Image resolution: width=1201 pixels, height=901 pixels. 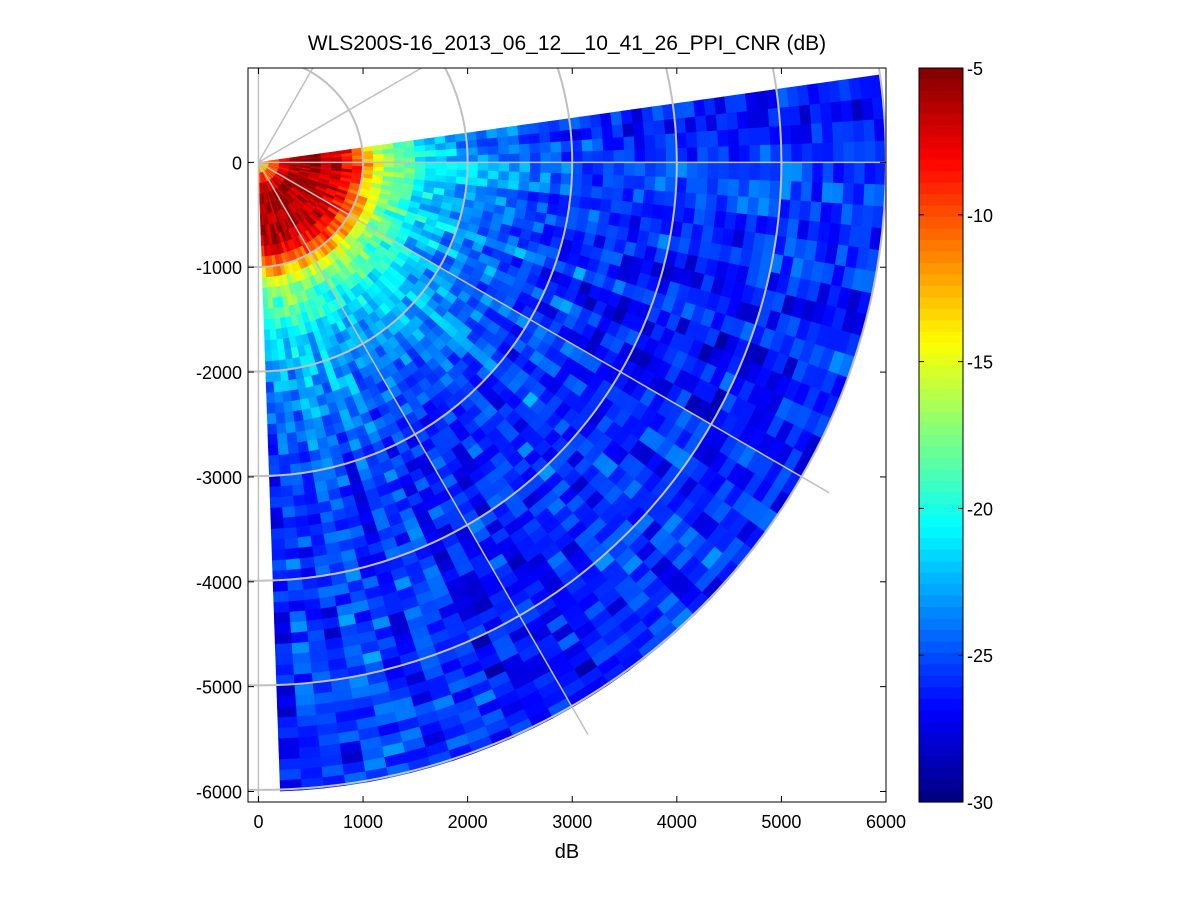 I want to click on y-tick-label: -1000, so click(x=219, y=268).